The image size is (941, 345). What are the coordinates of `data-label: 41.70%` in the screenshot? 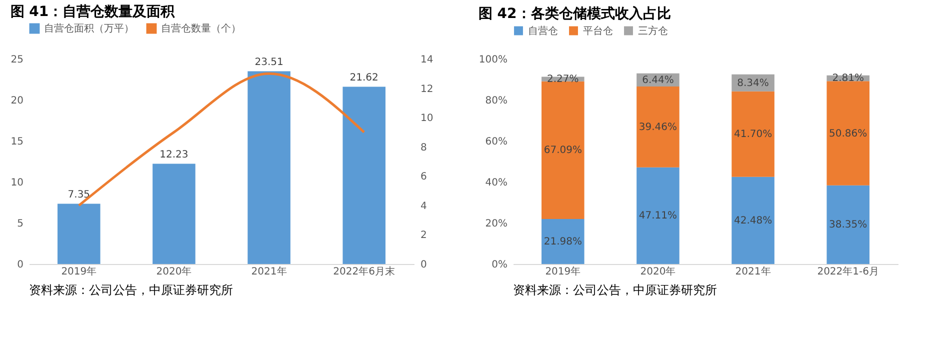 It's located at (753, 134).